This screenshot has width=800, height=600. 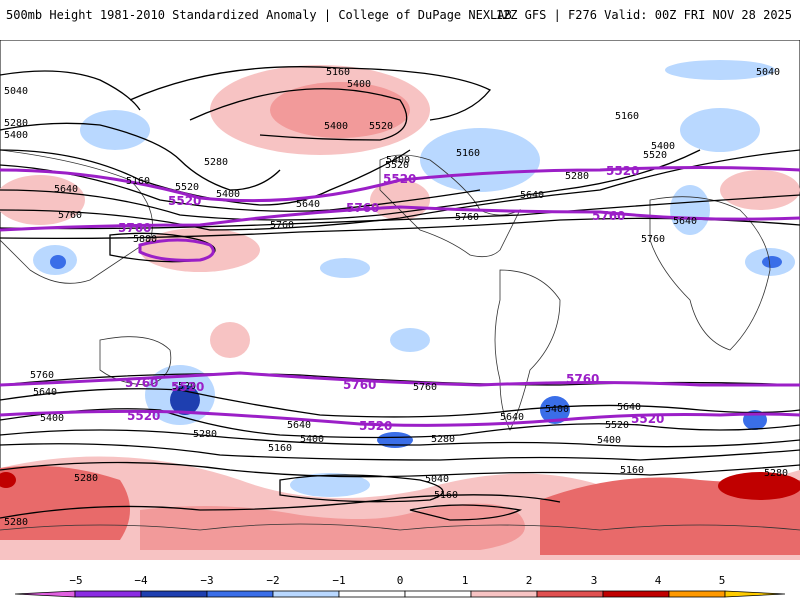 I want to click on anomaly-india-neg-core, so click(x=58, y=262).